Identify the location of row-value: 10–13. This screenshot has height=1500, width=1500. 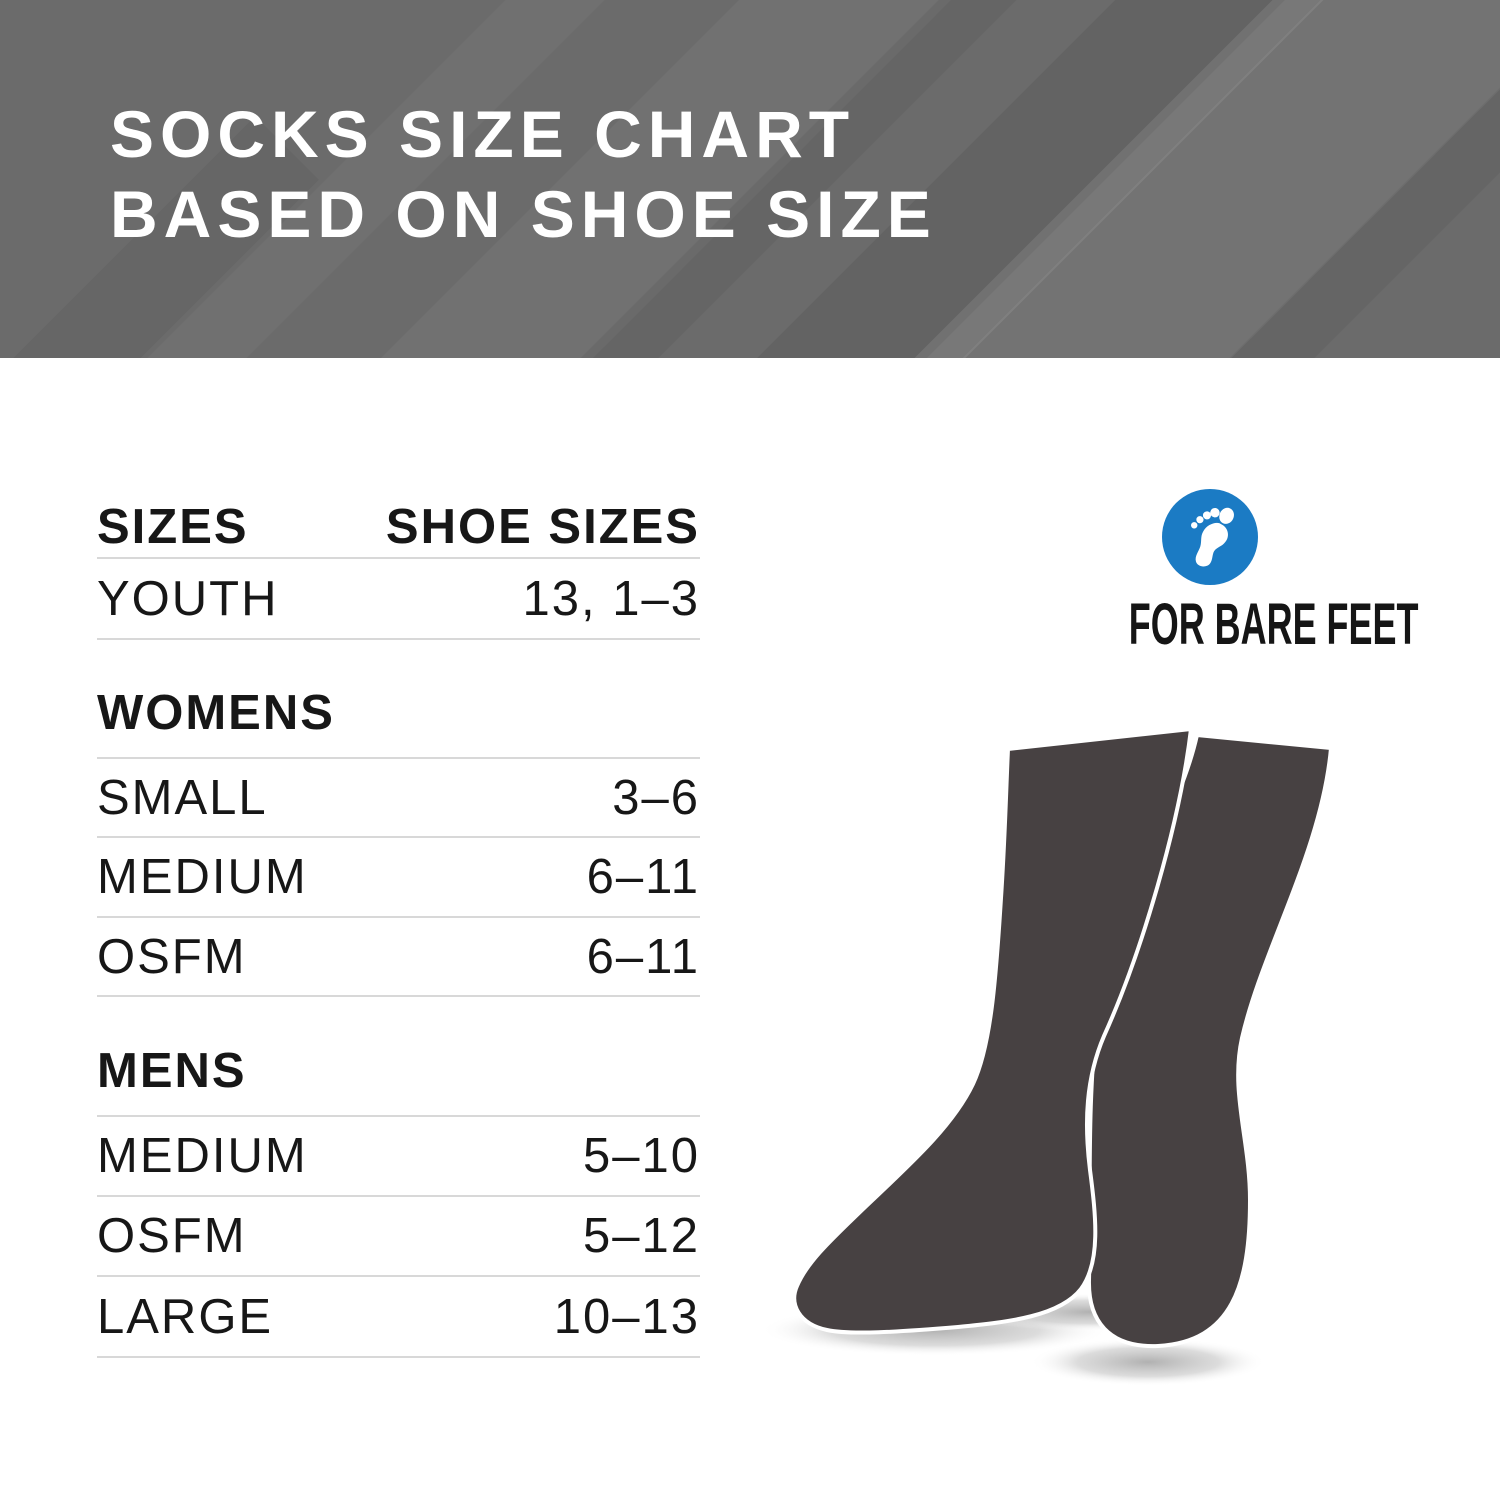
(626, 1316).